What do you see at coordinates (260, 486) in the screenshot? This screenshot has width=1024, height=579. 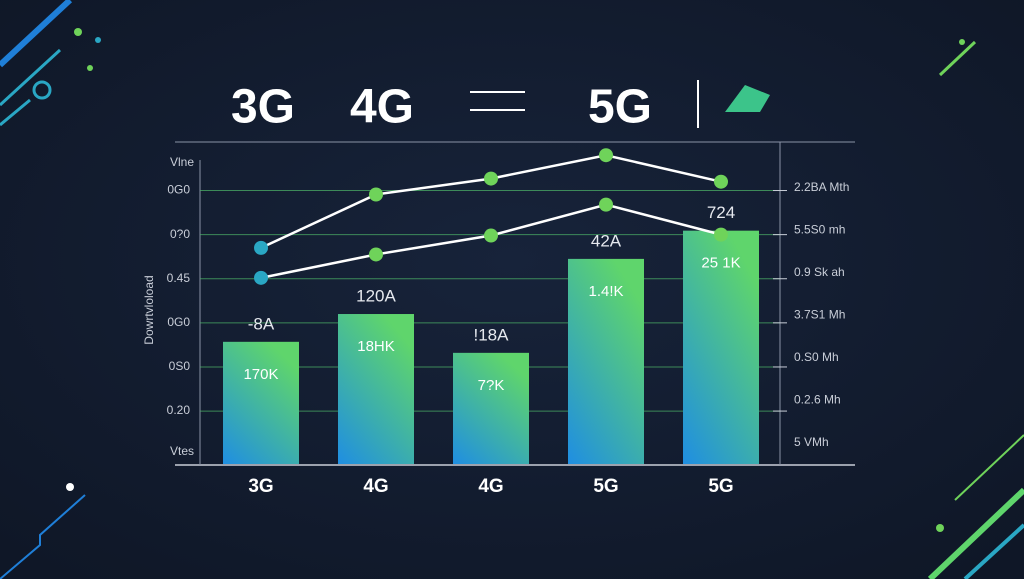 I see `x-tick-label: 3G` at bounding box center [260, 486].